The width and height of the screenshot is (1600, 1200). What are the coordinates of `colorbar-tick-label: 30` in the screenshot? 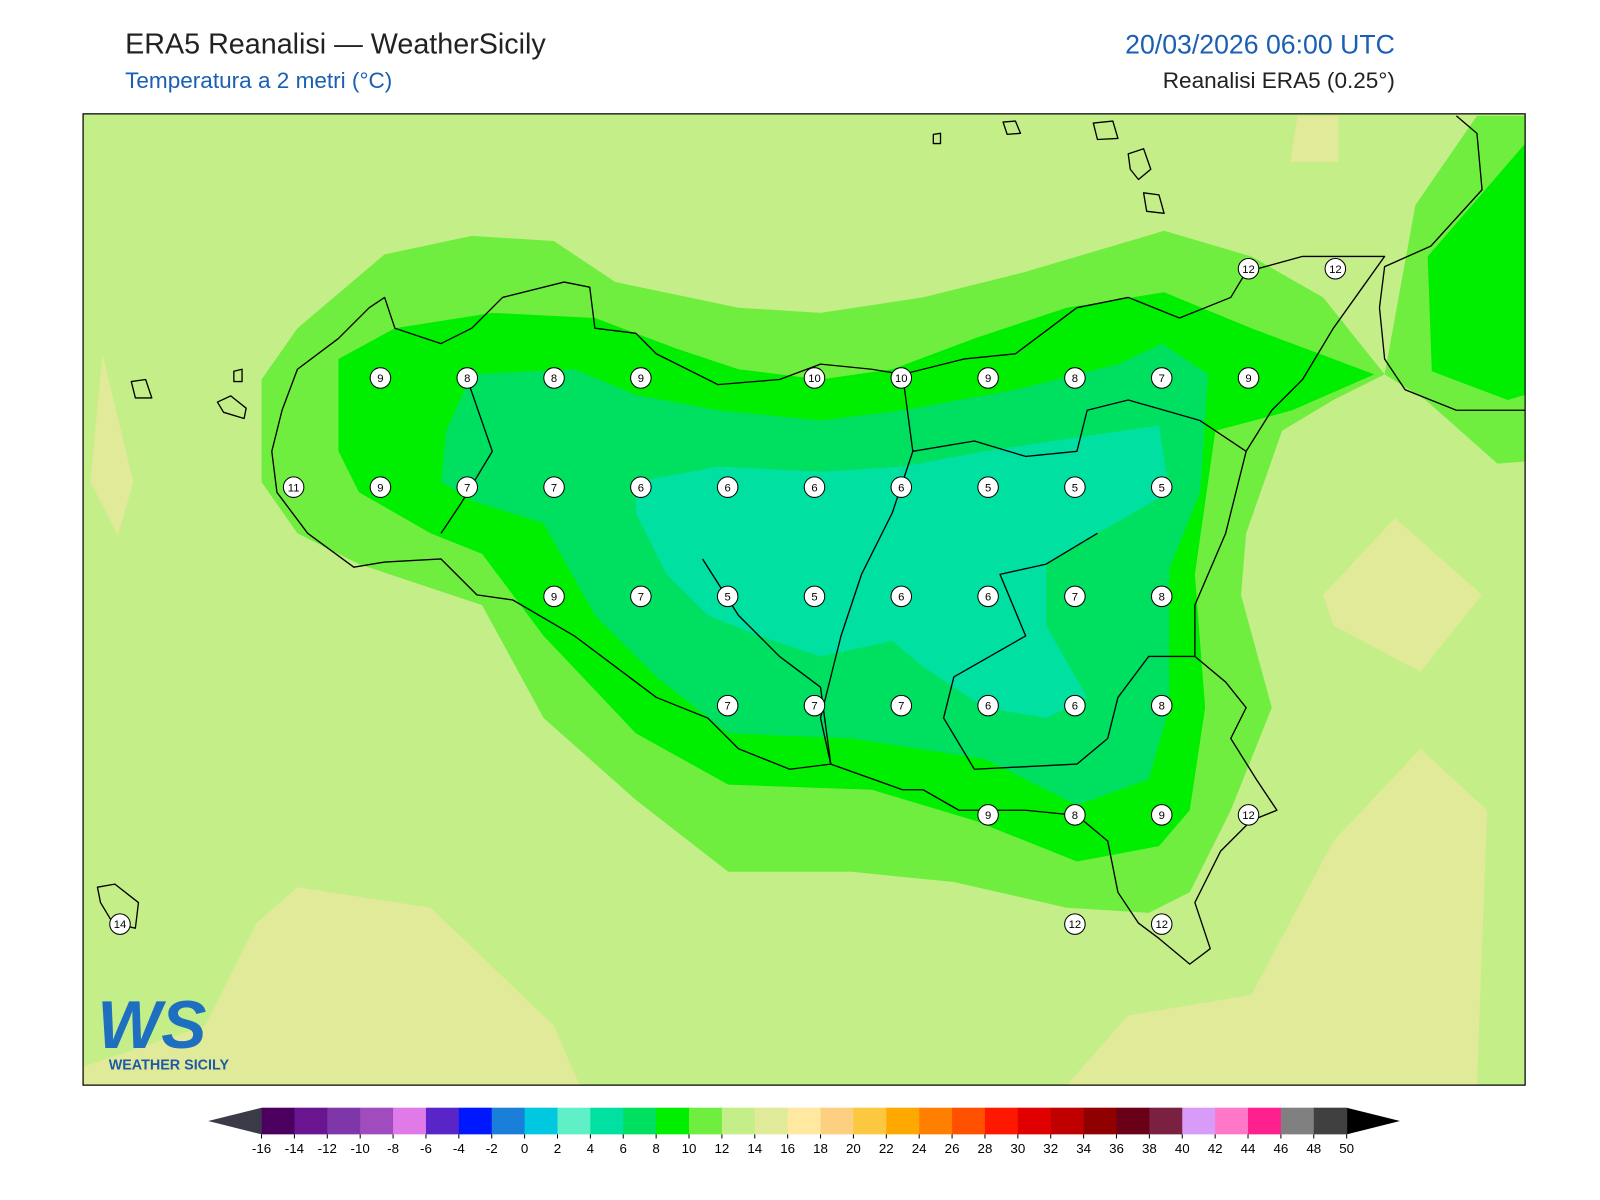 It's located at (1017, 1148).